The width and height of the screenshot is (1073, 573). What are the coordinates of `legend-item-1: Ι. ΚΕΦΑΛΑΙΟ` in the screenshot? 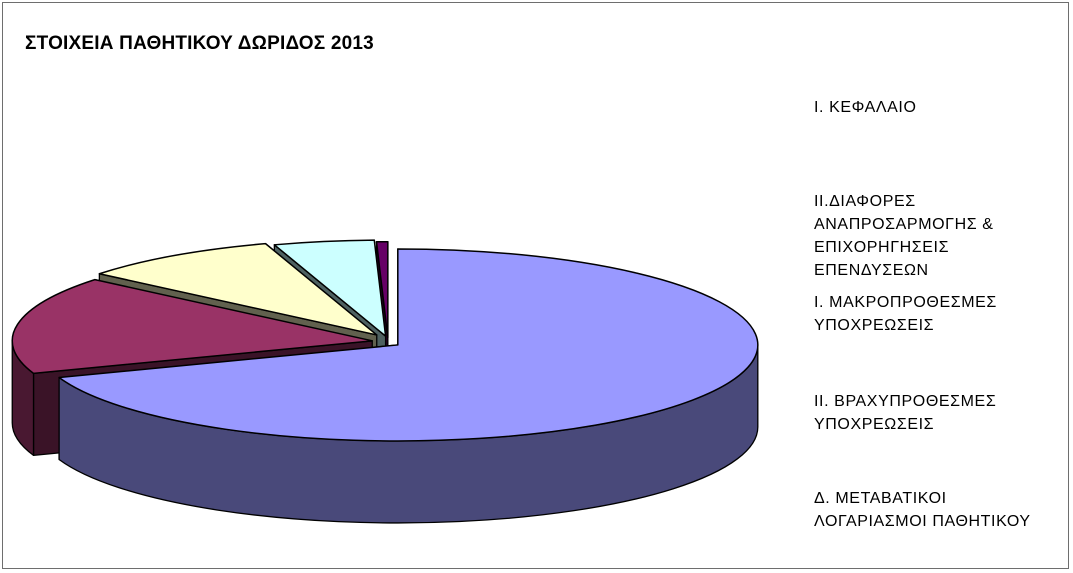 It's located at (865, 107).